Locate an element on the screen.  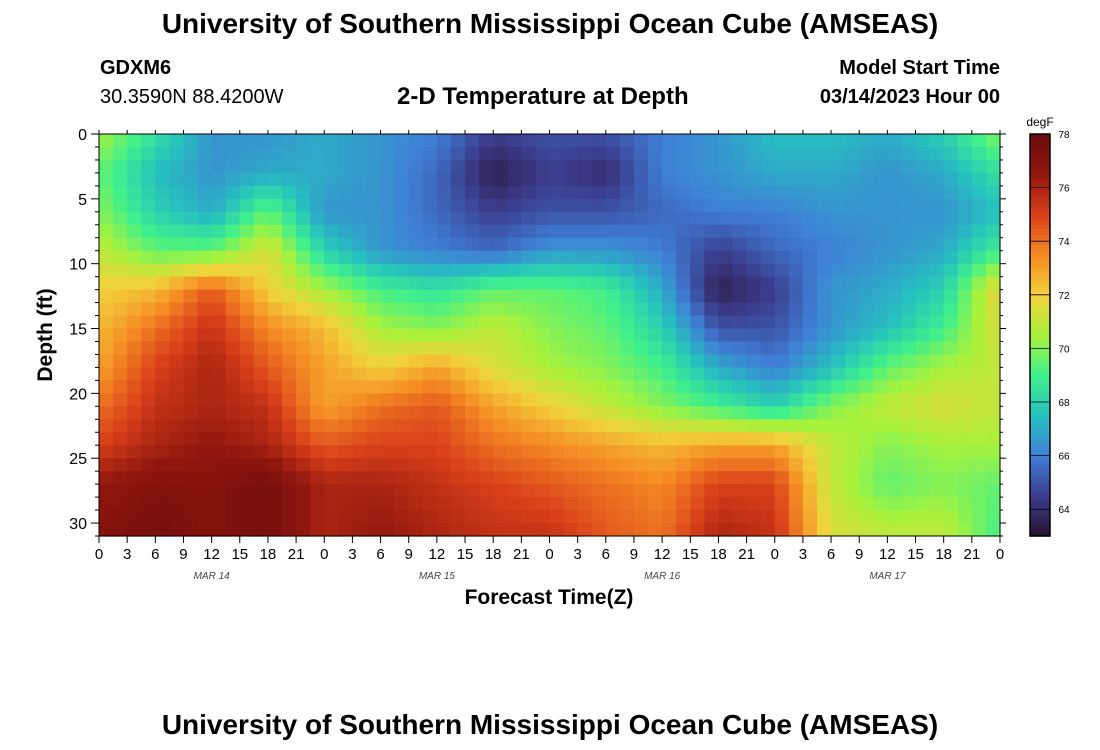
y-tick-label: 25 is located at coordinates (78, 459).